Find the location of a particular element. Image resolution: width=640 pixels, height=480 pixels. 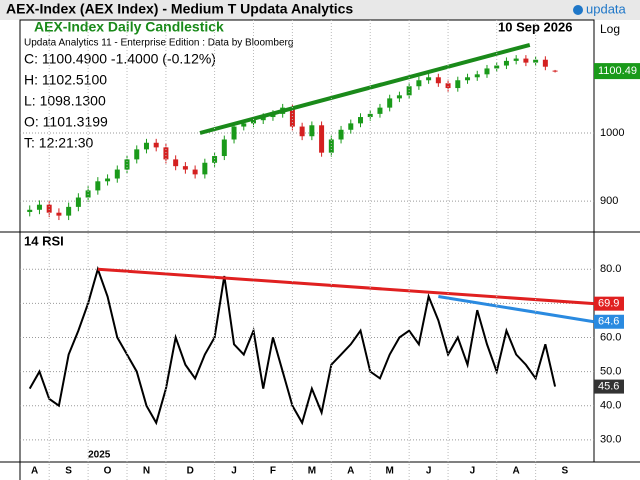

y-tick-label: 1000 is located at coordinates (612, 133).